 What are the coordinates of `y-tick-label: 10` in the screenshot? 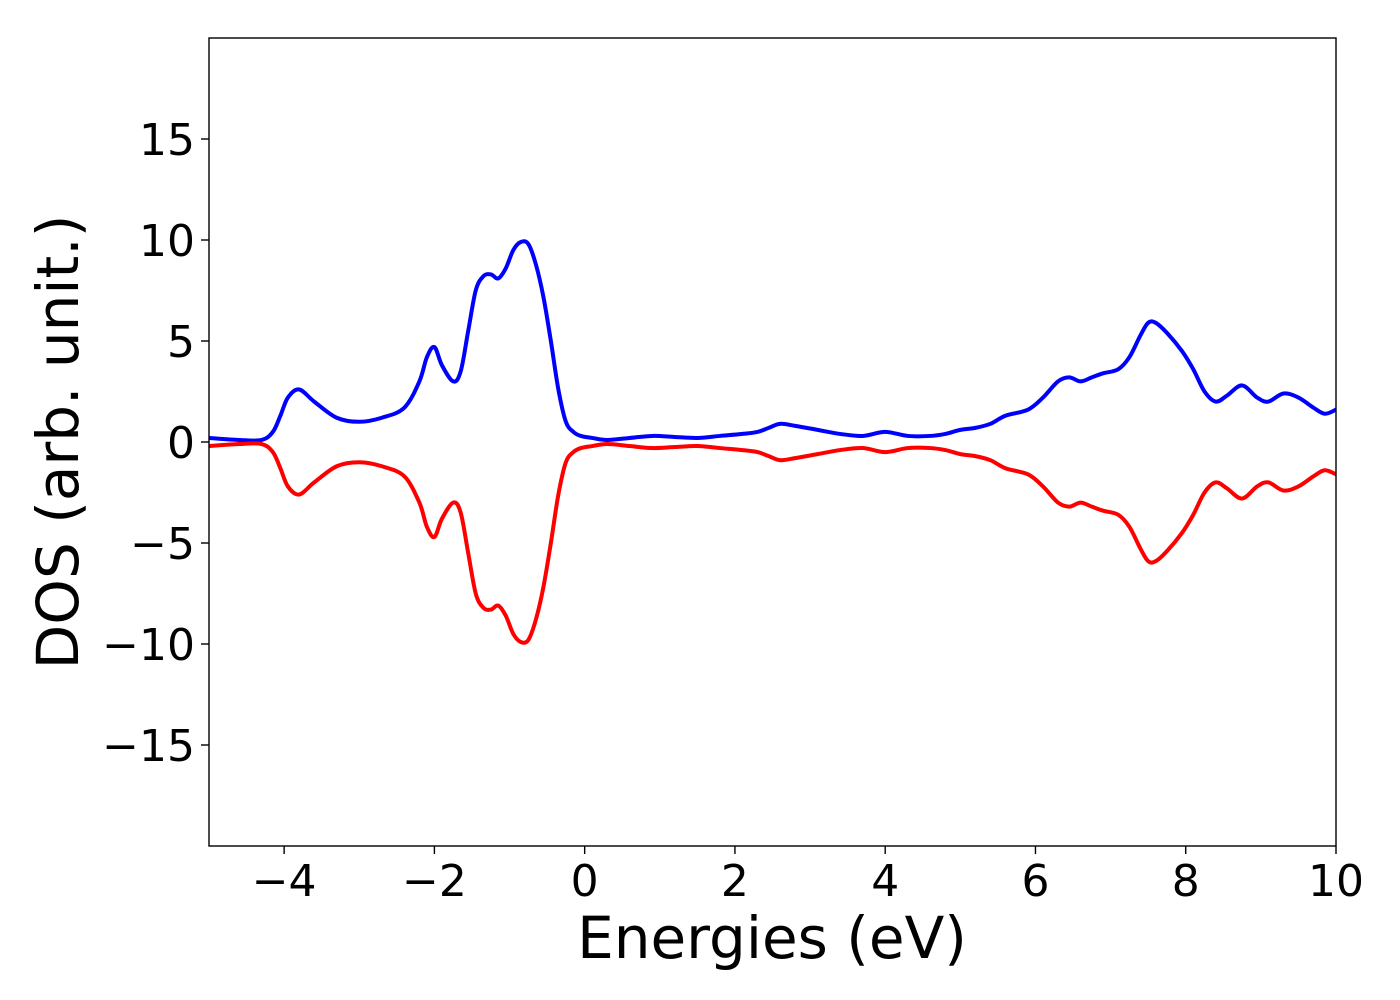 It's located at (167, 241).